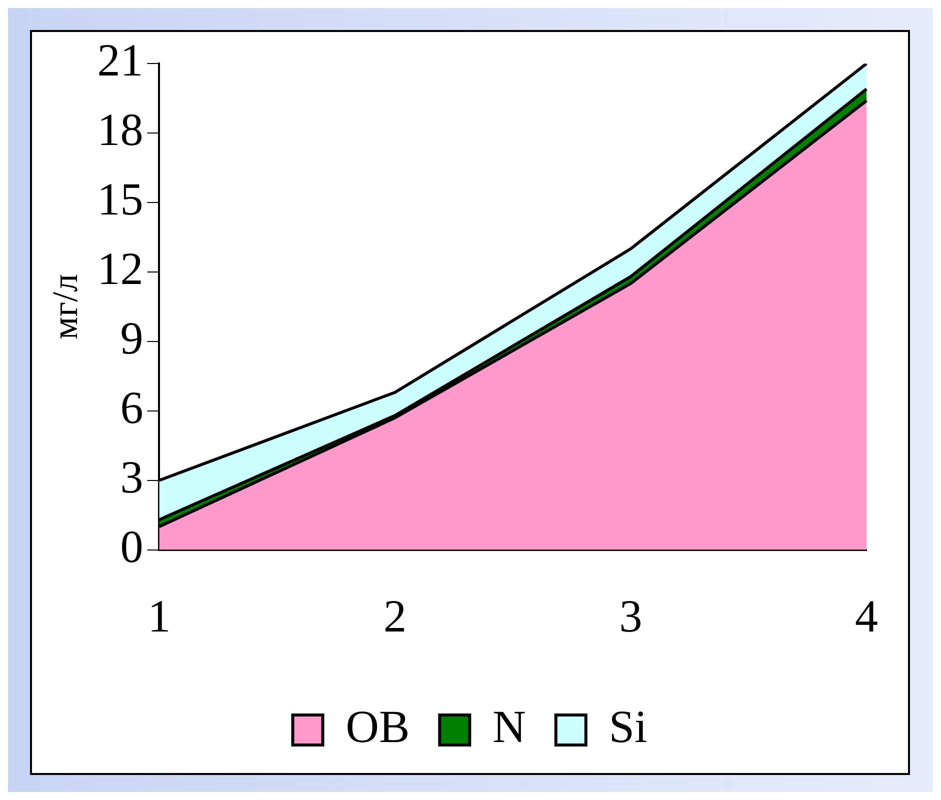 This screenshot has height=800, width=941. What do you see at coordinates (159, 616) in the screenshot?
I see `x-tick-label: 1` at bounding box center [159, 616].